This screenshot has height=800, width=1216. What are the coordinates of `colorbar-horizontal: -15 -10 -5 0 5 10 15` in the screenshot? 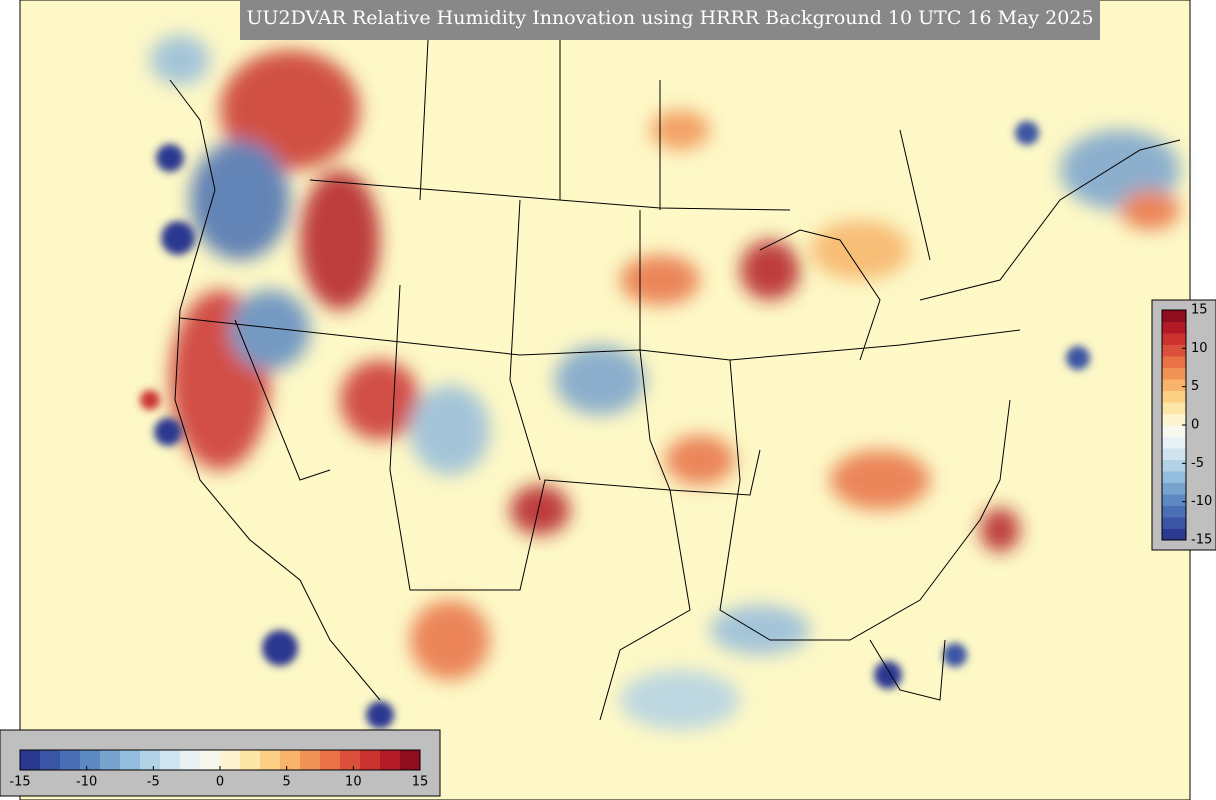 It's located at (219, 769).